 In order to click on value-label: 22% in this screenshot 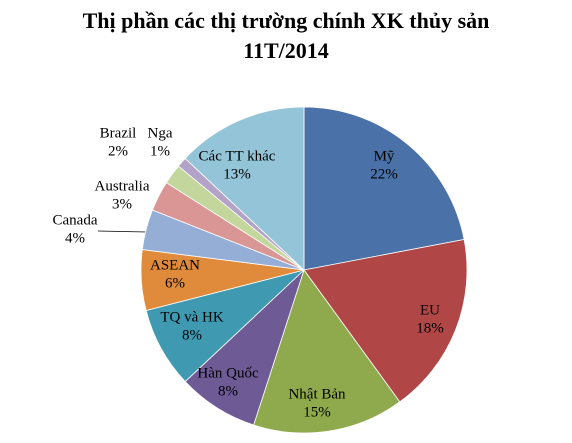, I will do `click(384, 174)`.